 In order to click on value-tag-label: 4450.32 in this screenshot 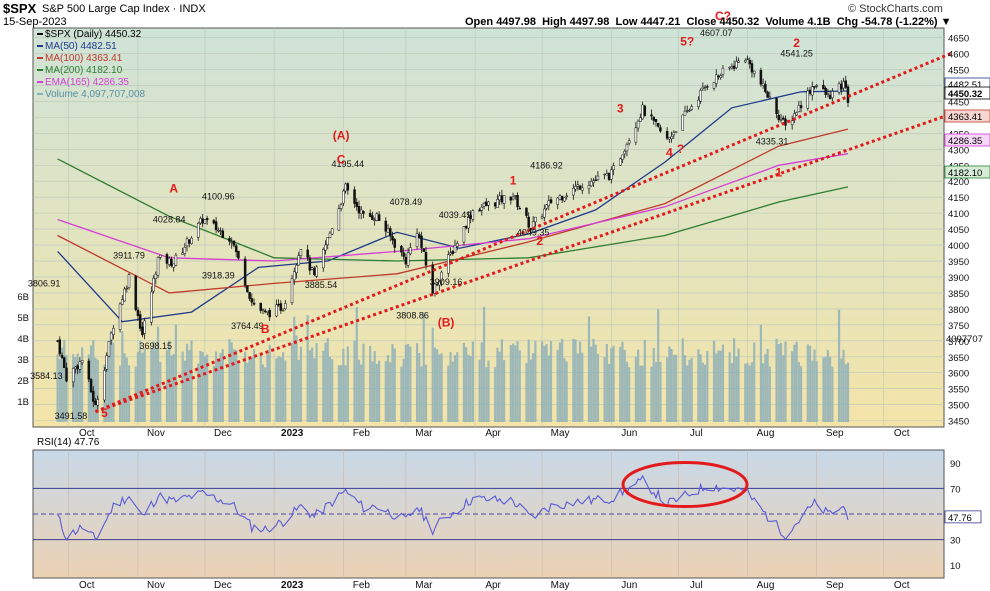, I will do `click(965, 94)`.